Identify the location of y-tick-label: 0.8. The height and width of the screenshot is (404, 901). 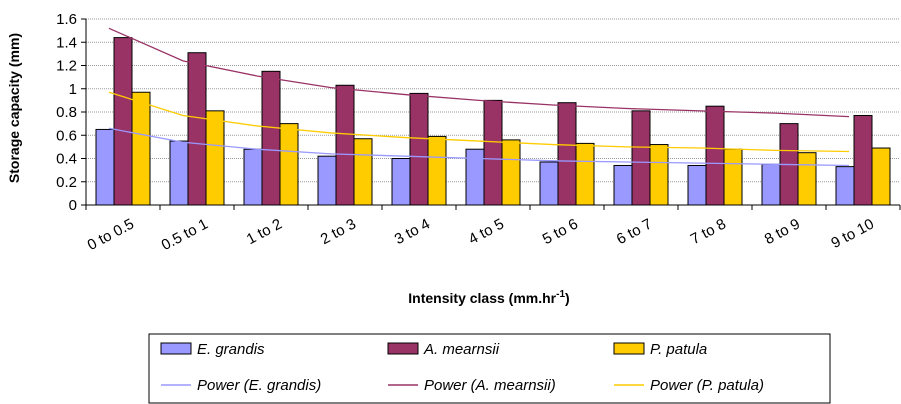
(66, 112).